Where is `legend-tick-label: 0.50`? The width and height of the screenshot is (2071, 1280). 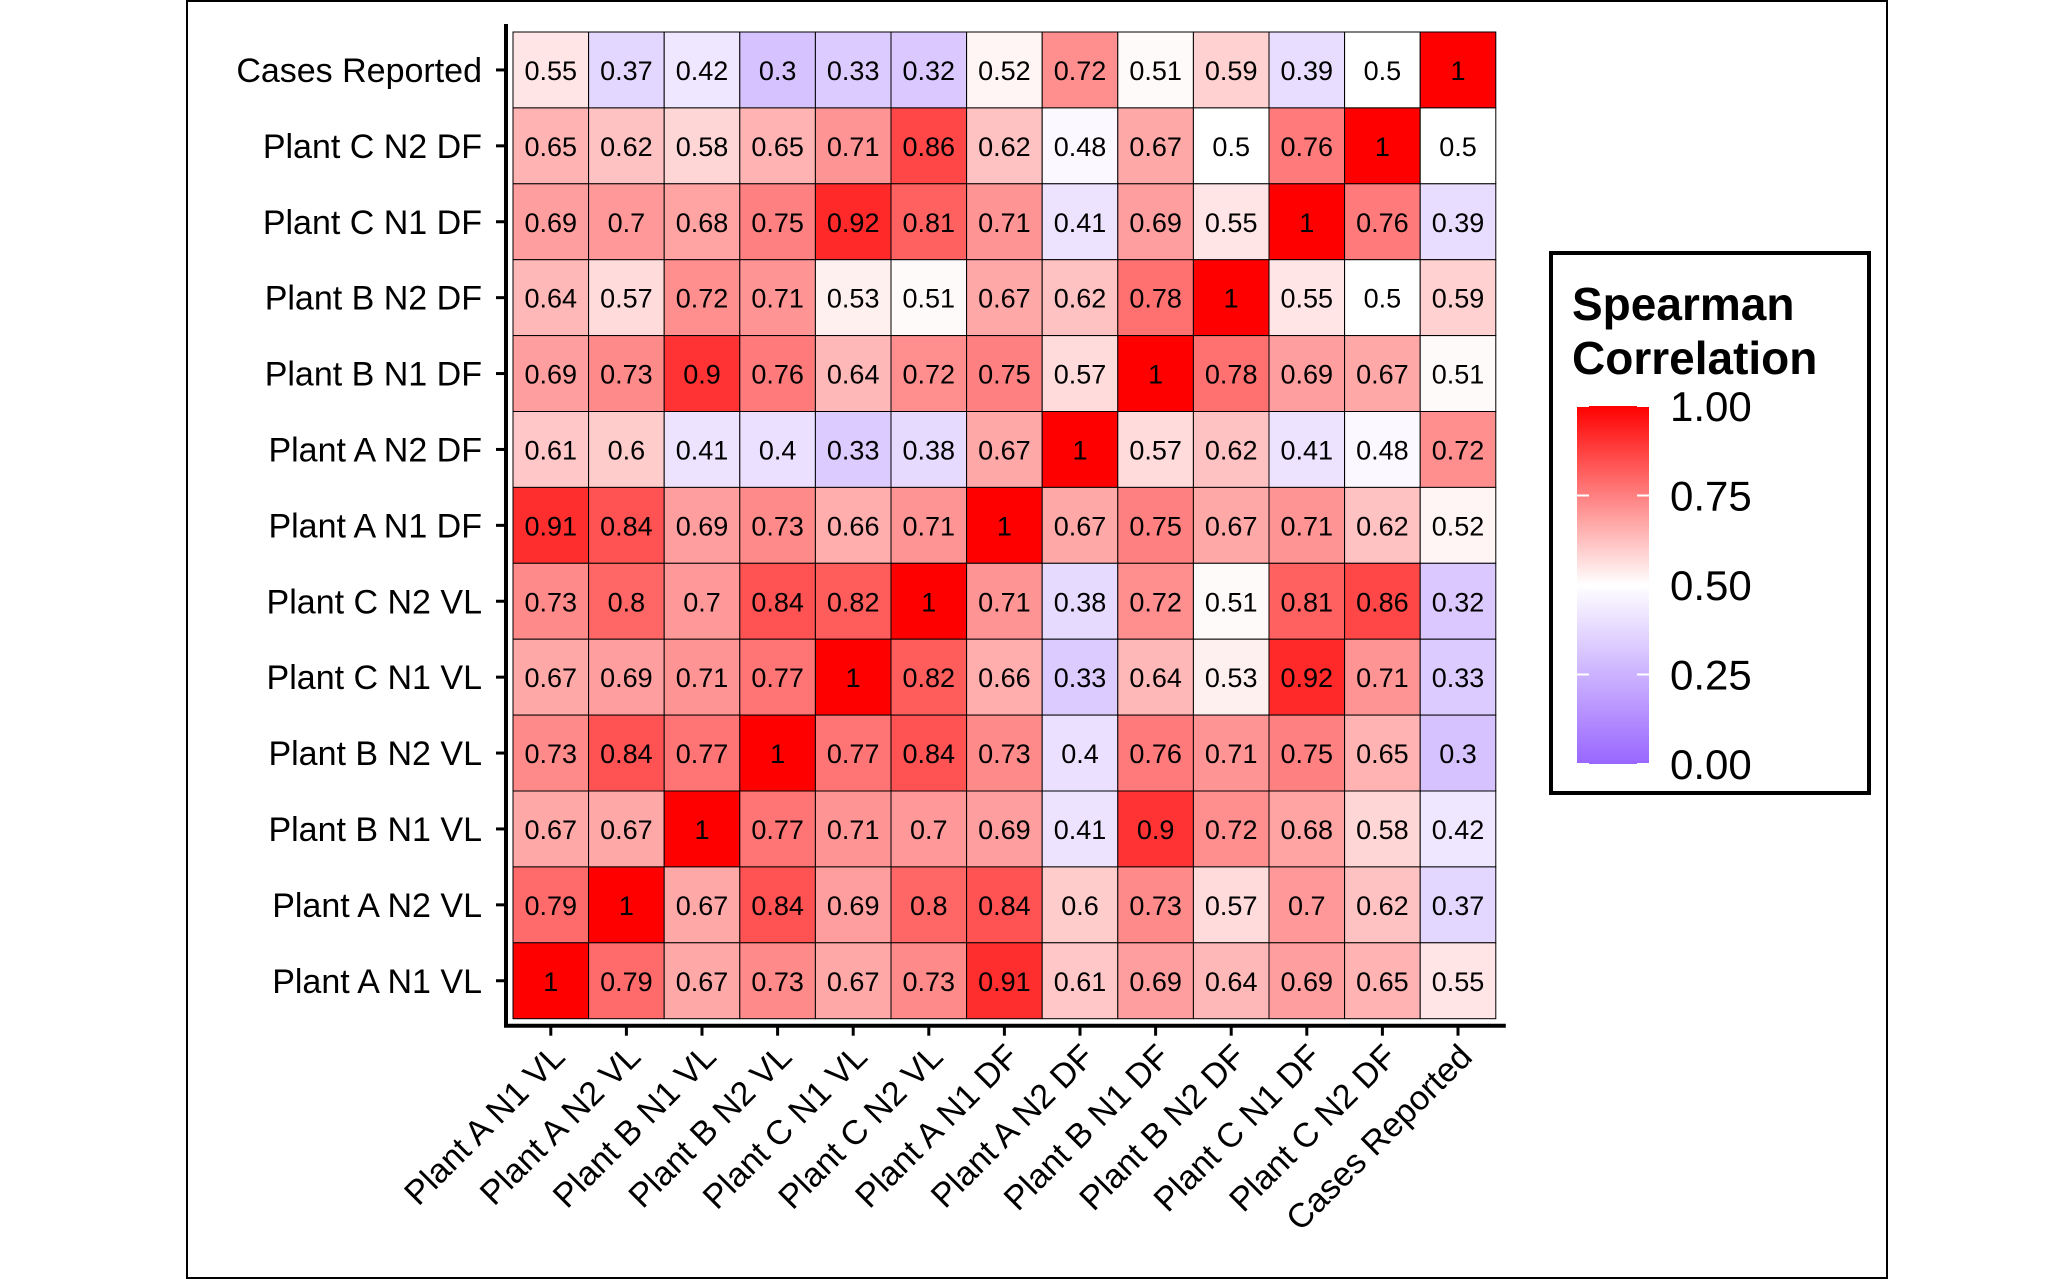
legend-tick-label: 0.50 is located at coordinates (1711, 585).